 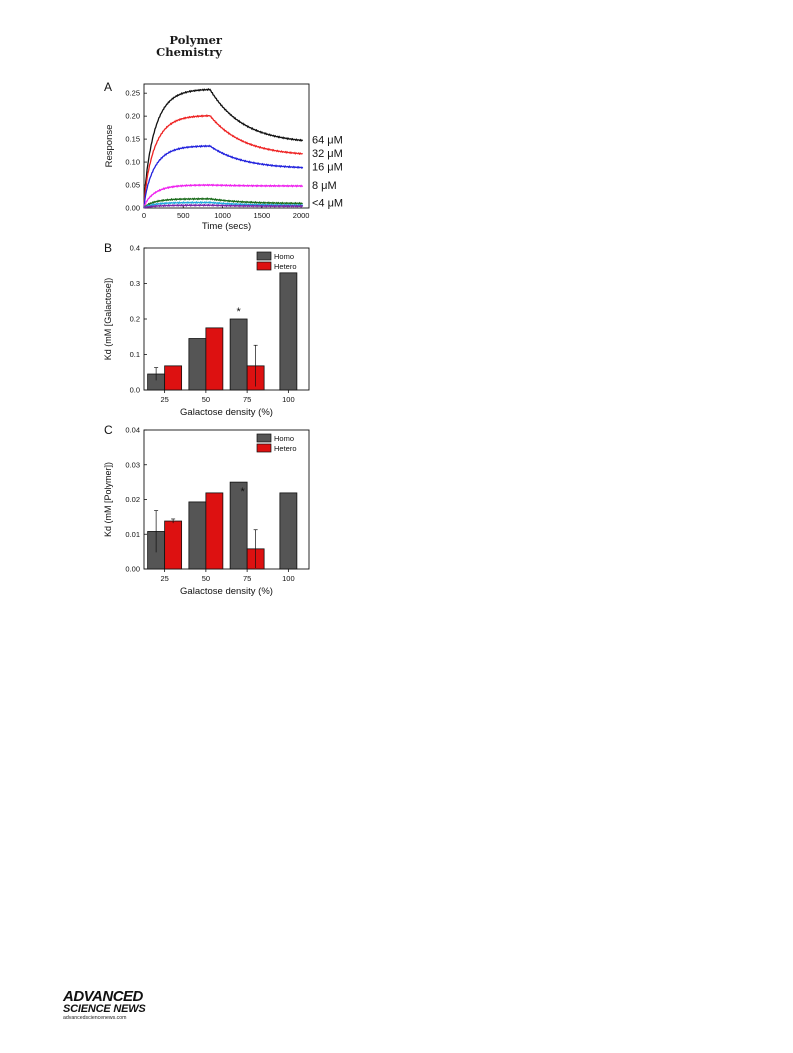 I want to click on panel-b-legend-label-1: Hetero, so click(x=285, y=266).